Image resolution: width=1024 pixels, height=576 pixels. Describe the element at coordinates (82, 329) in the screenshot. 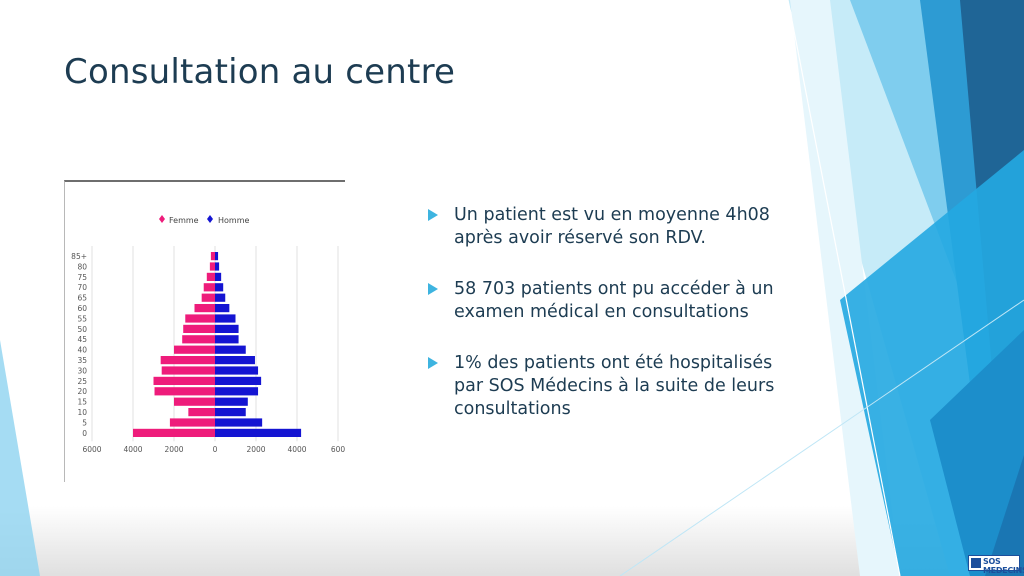

I see `y-tick-label: 50` at that location.